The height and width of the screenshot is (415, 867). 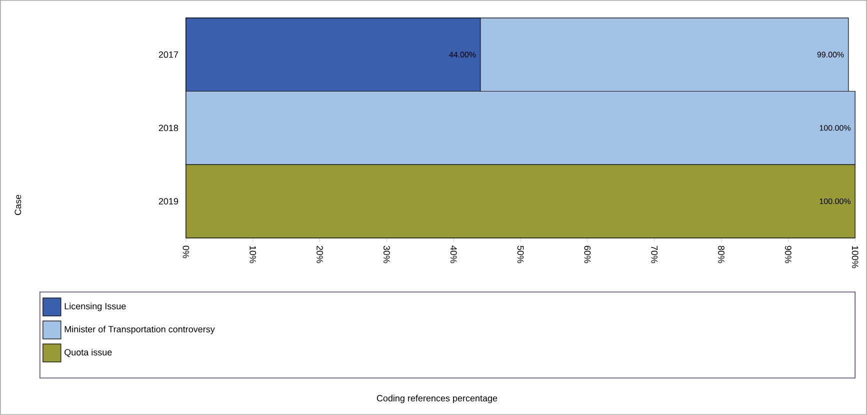 What do you see at coordinates (654, 255) in the screenshot?
I see `x-tick-label: 70%` at bounding box center [654, 255].